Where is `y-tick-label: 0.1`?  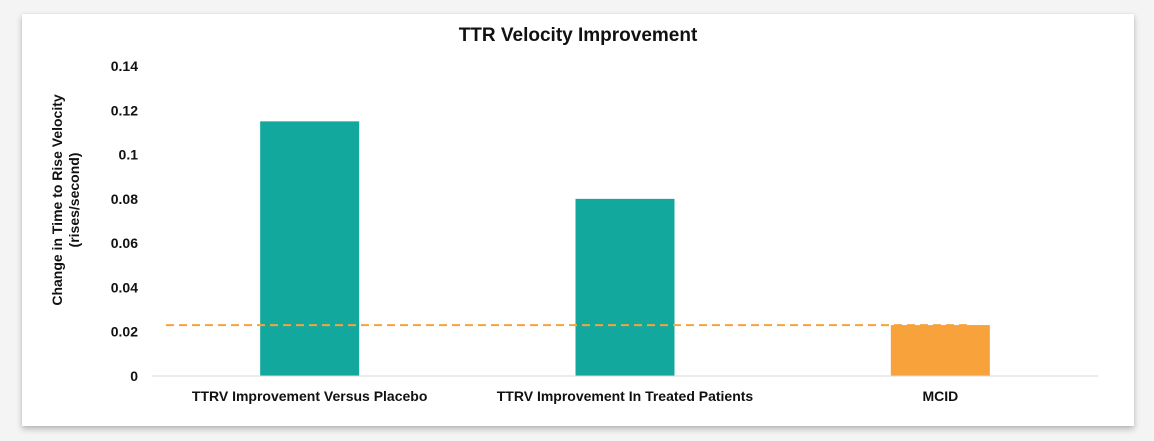
y-tick-label: 0.1 is located at coordinates (129, 155).